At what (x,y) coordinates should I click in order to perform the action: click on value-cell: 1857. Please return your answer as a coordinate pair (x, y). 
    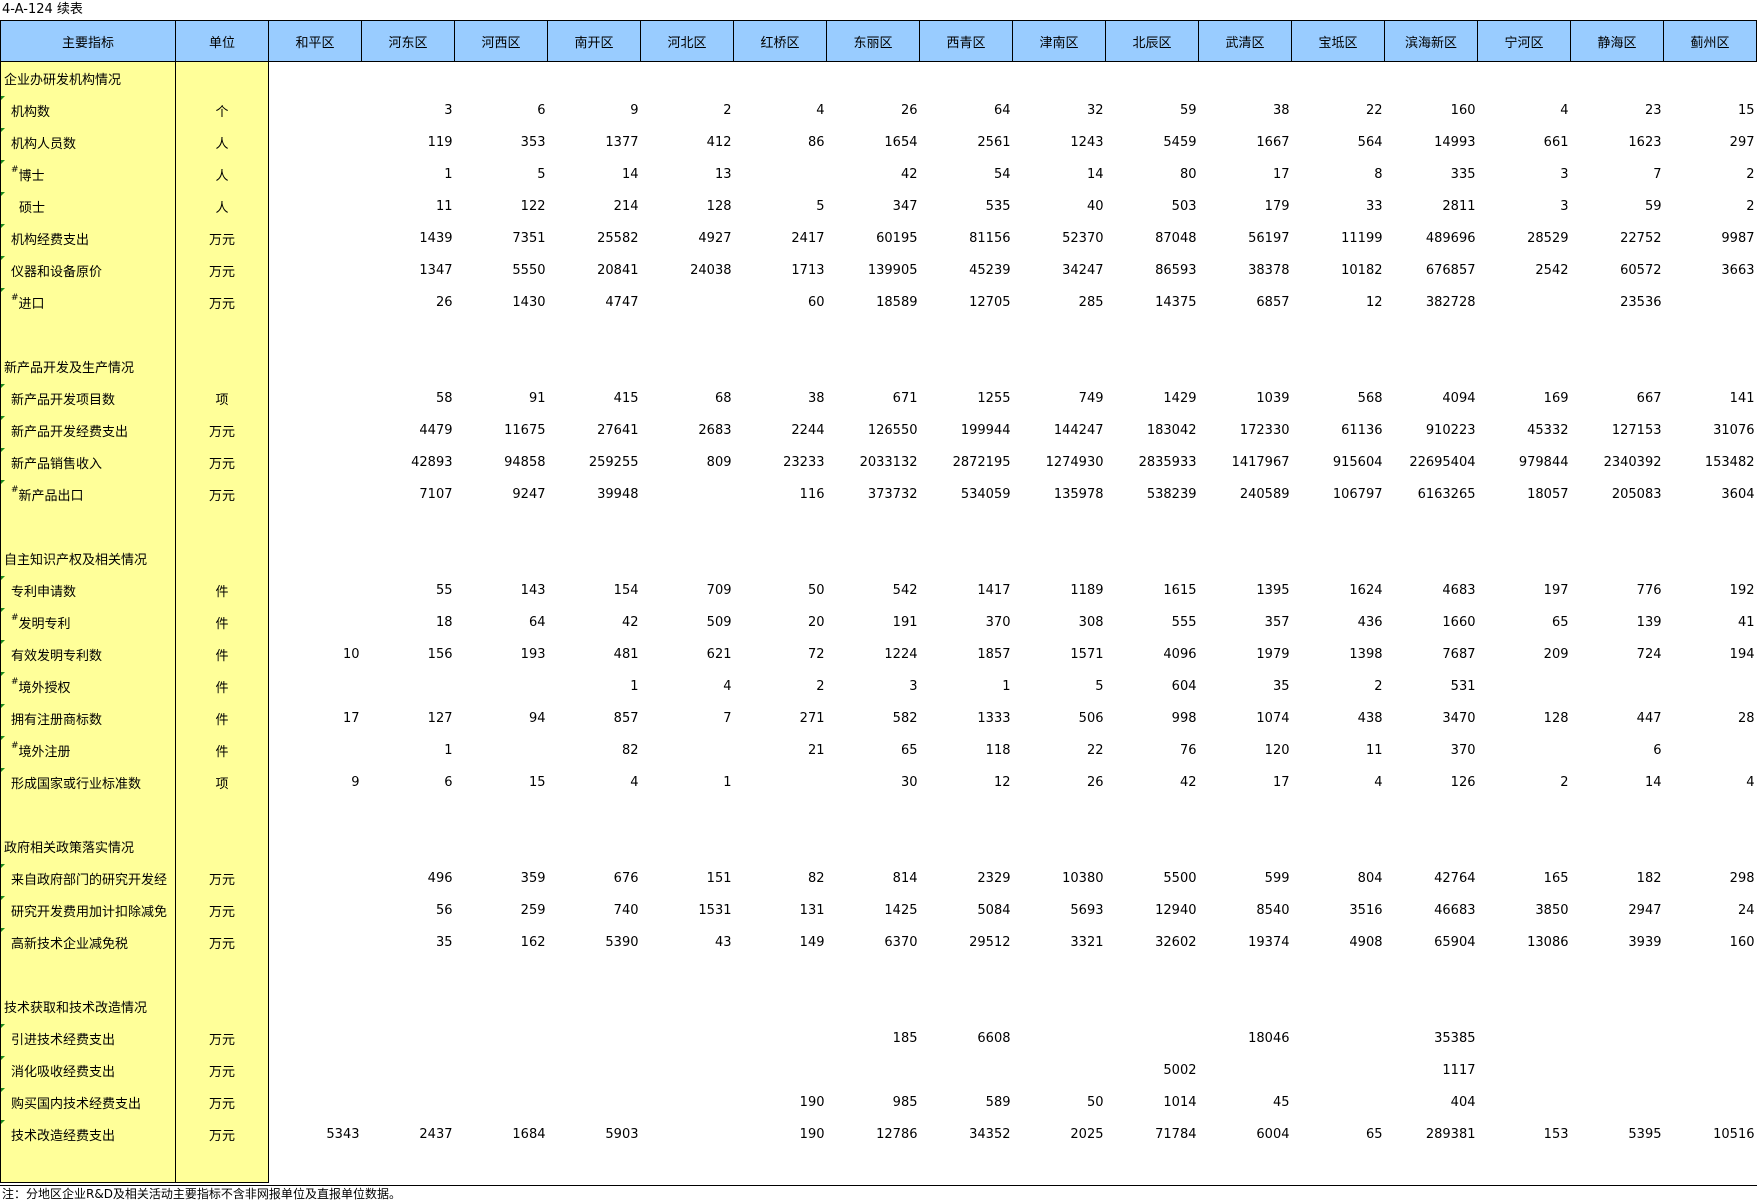
    Looking at the image, I should click on (994, 654).